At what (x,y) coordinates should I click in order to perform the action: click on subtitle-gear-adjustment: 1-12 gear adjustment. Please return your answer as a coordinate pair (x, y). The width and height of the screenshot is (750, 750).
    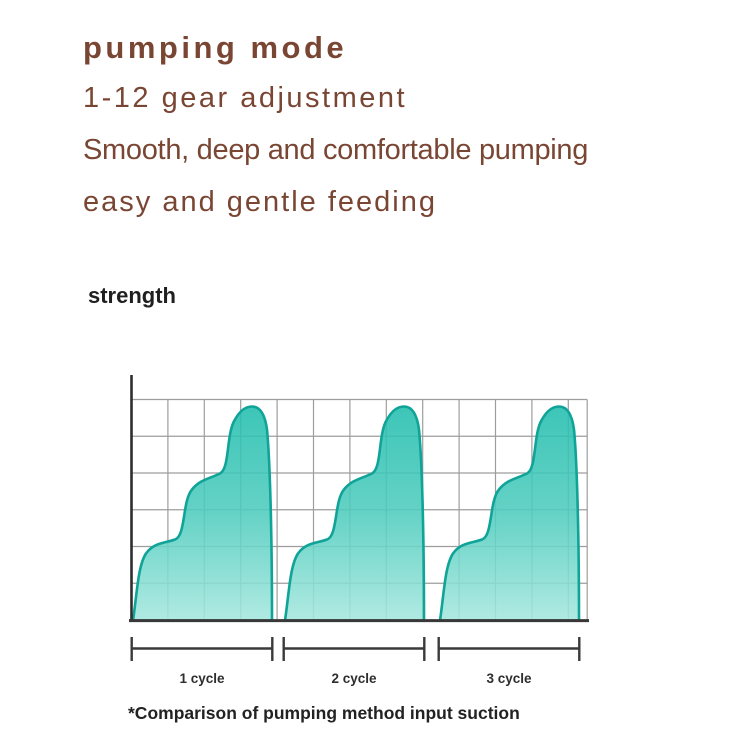
    Looking at the image, I should click on (245, 98).